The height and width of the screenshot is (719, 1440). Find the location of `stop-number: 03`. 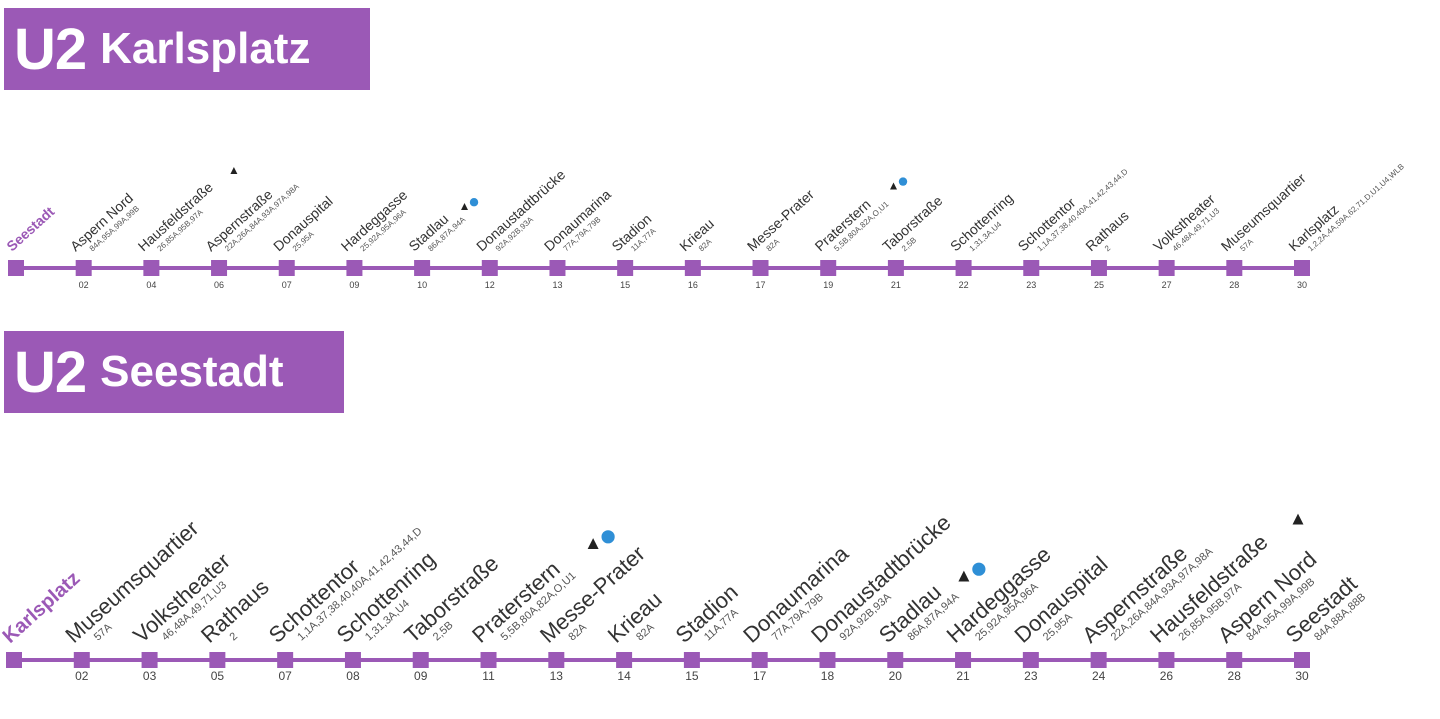

stop-number: 03 is located at coordinates (150, 676).